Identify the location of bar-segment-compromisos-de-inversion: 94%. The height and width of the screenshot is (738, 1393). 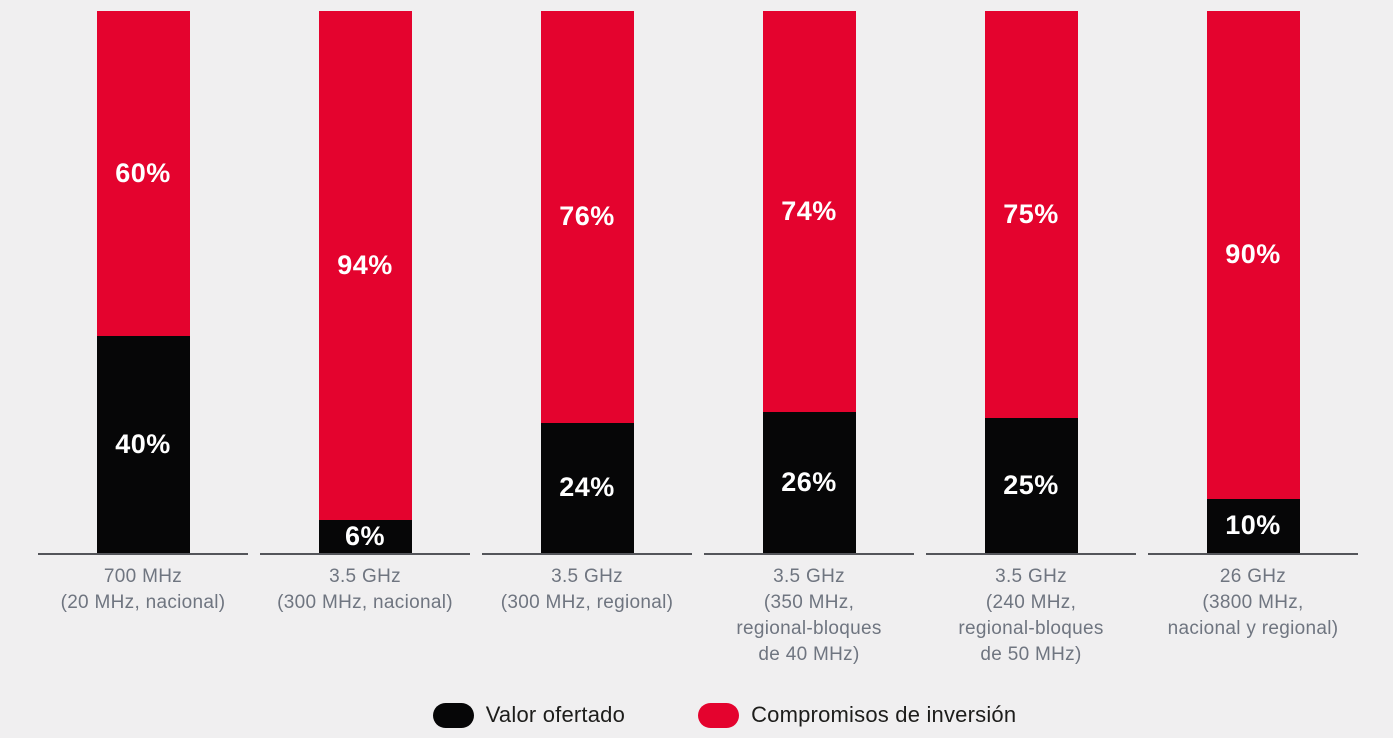
(365, 266).